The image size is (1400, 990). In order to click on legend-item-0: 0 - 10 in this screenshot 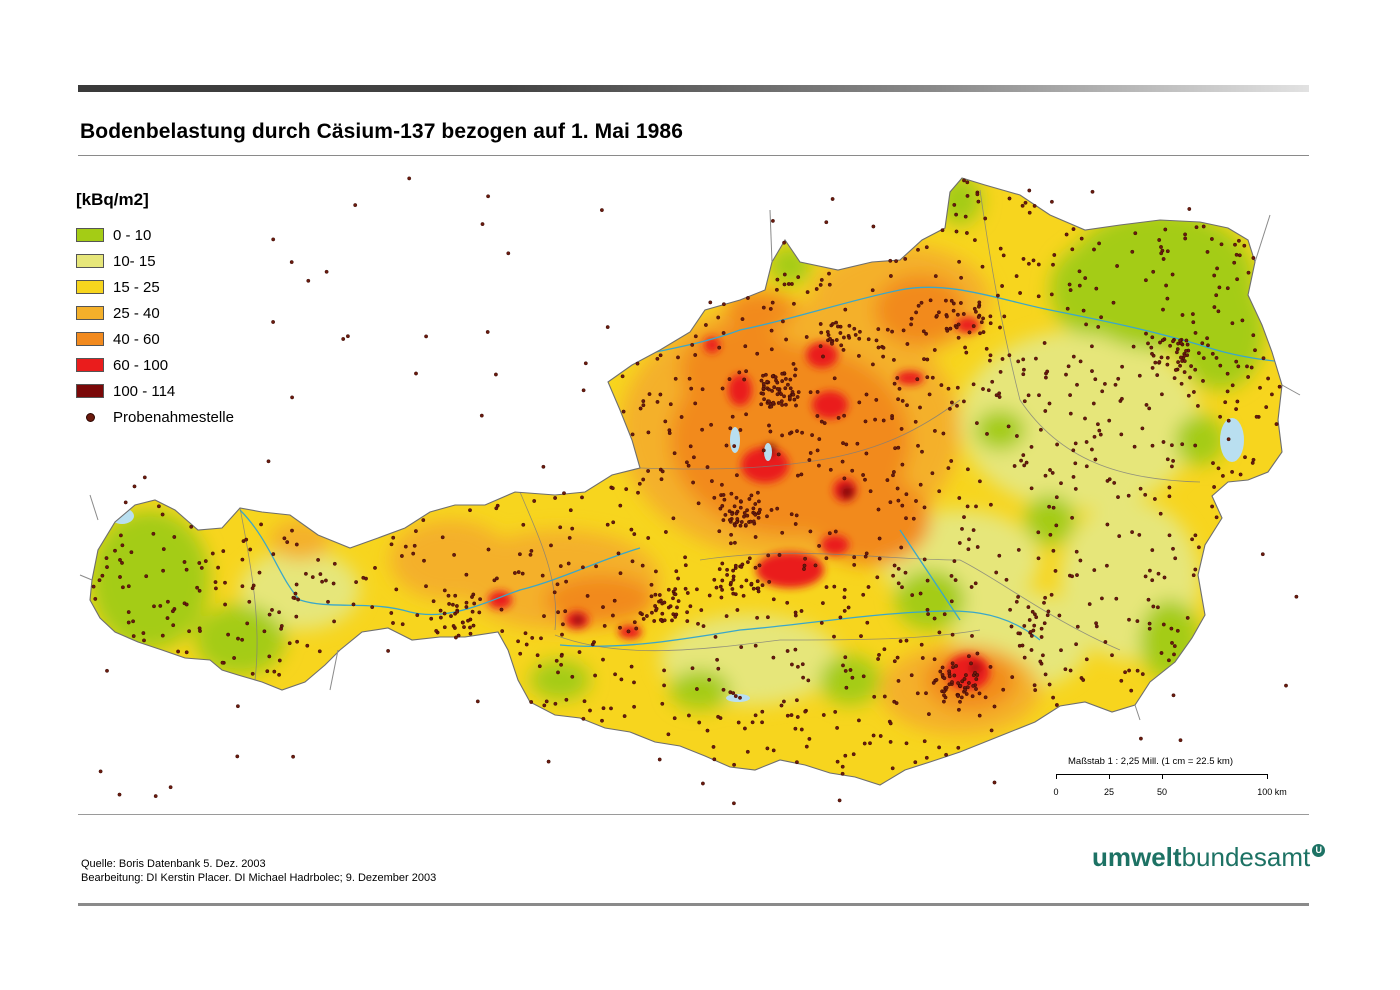, I will do `click(155, 235)`.